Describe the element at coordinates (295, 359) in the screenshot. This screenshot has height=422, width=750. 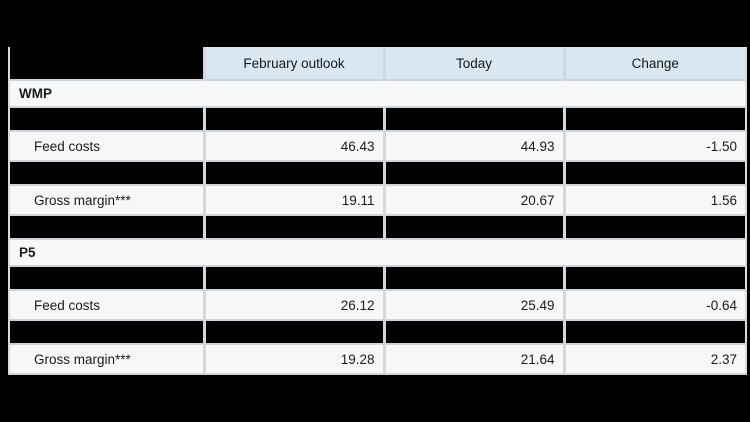
I see `value-february-outlook: 19.28` at that location.